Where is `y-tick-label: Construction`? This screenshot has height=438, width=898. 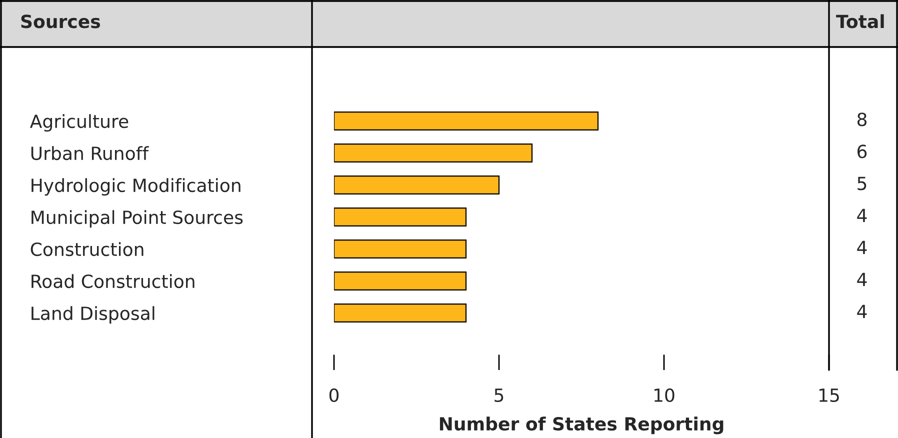
y-tick-label: Construction is located at coordinates (87, 249).